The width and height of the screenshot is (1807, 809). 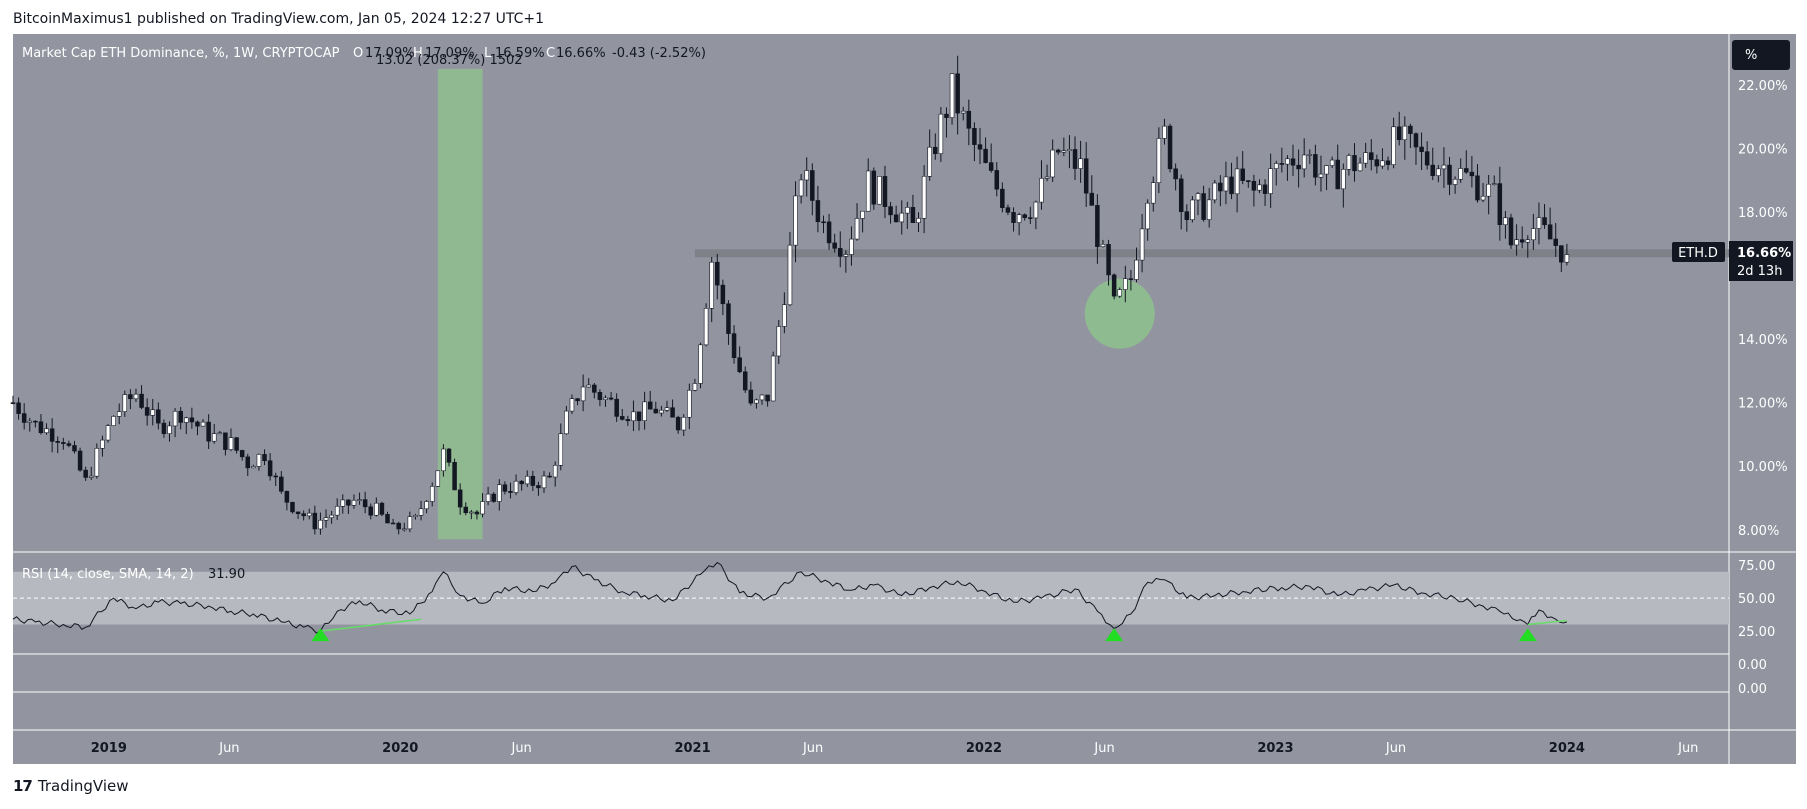 What do you see at coordinates (1211, 253) in the screenshot?
I see `support-line` at bounding box center [1211, 253].